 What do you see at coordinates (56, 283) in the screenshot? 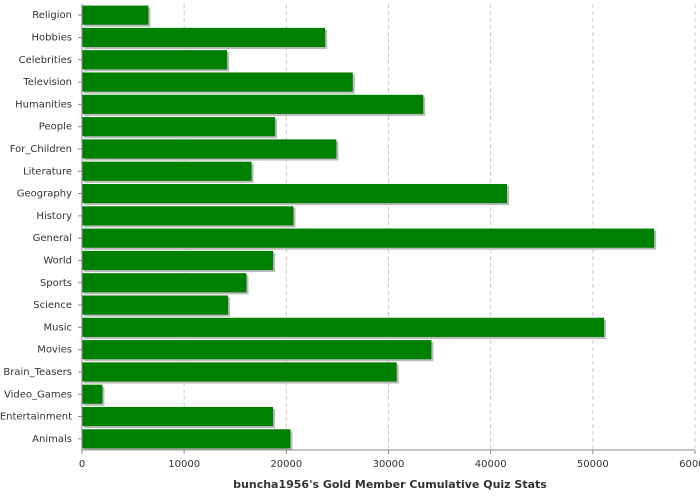
I see `y-tick-label: Sports` at bounding box center [56, 283].